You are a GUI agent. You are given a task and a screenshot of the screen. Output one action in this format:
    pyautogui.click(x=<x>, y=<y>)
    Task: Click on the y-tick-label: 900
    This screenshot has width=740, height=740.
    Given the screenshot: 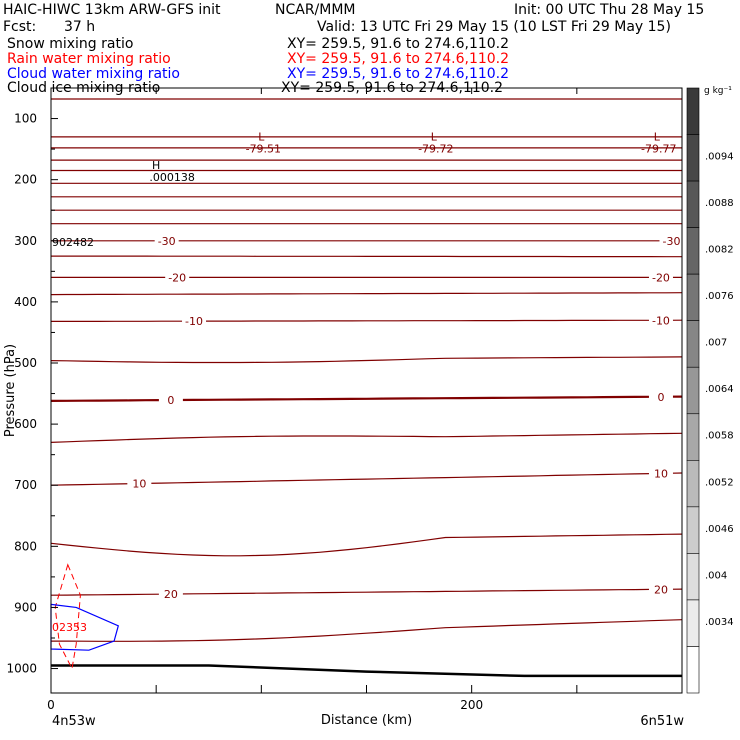 What is the action you would take?
    pyautogui.click(x=25, y=607)
    